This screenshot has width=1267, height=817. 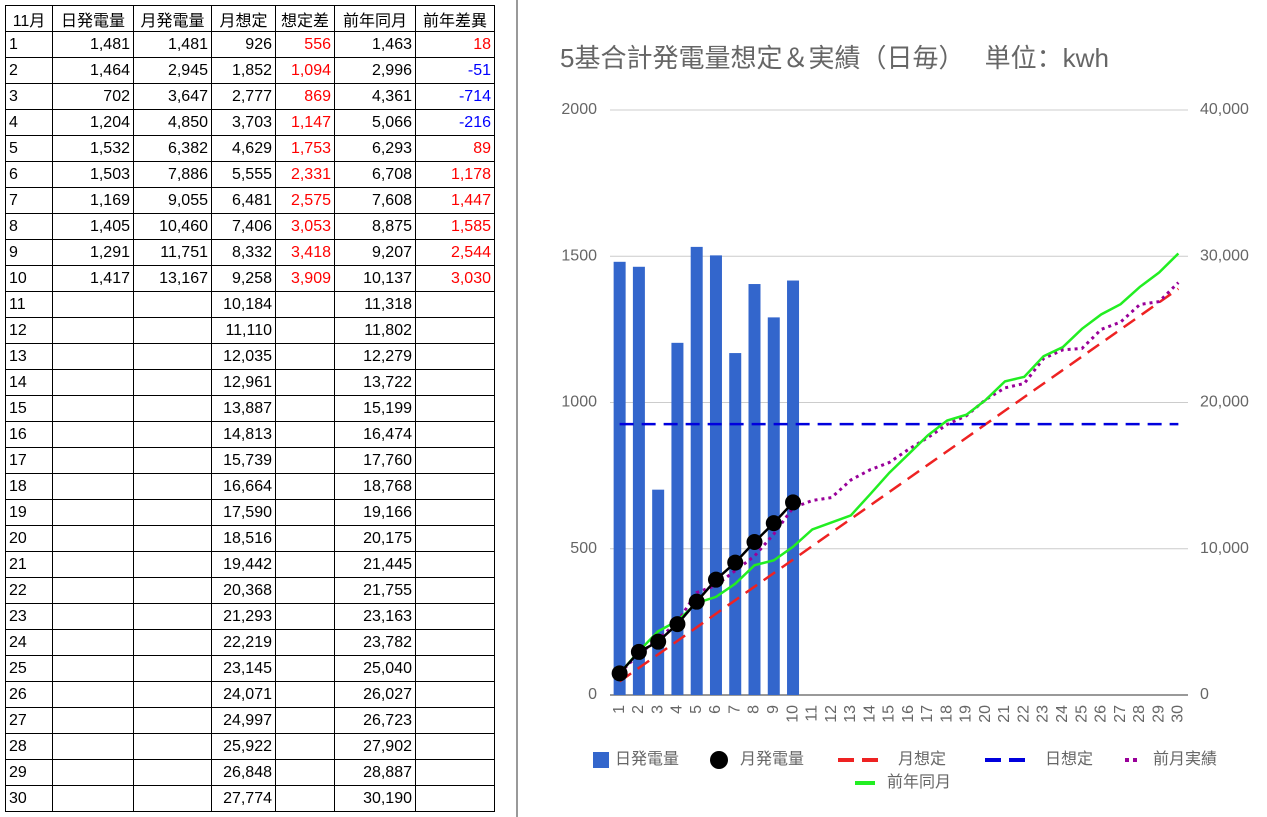 What do you see at coordinates (1120, 714) in the screenshot?
I see `x-tick-label: 27` at bounding box center [1120, 714].